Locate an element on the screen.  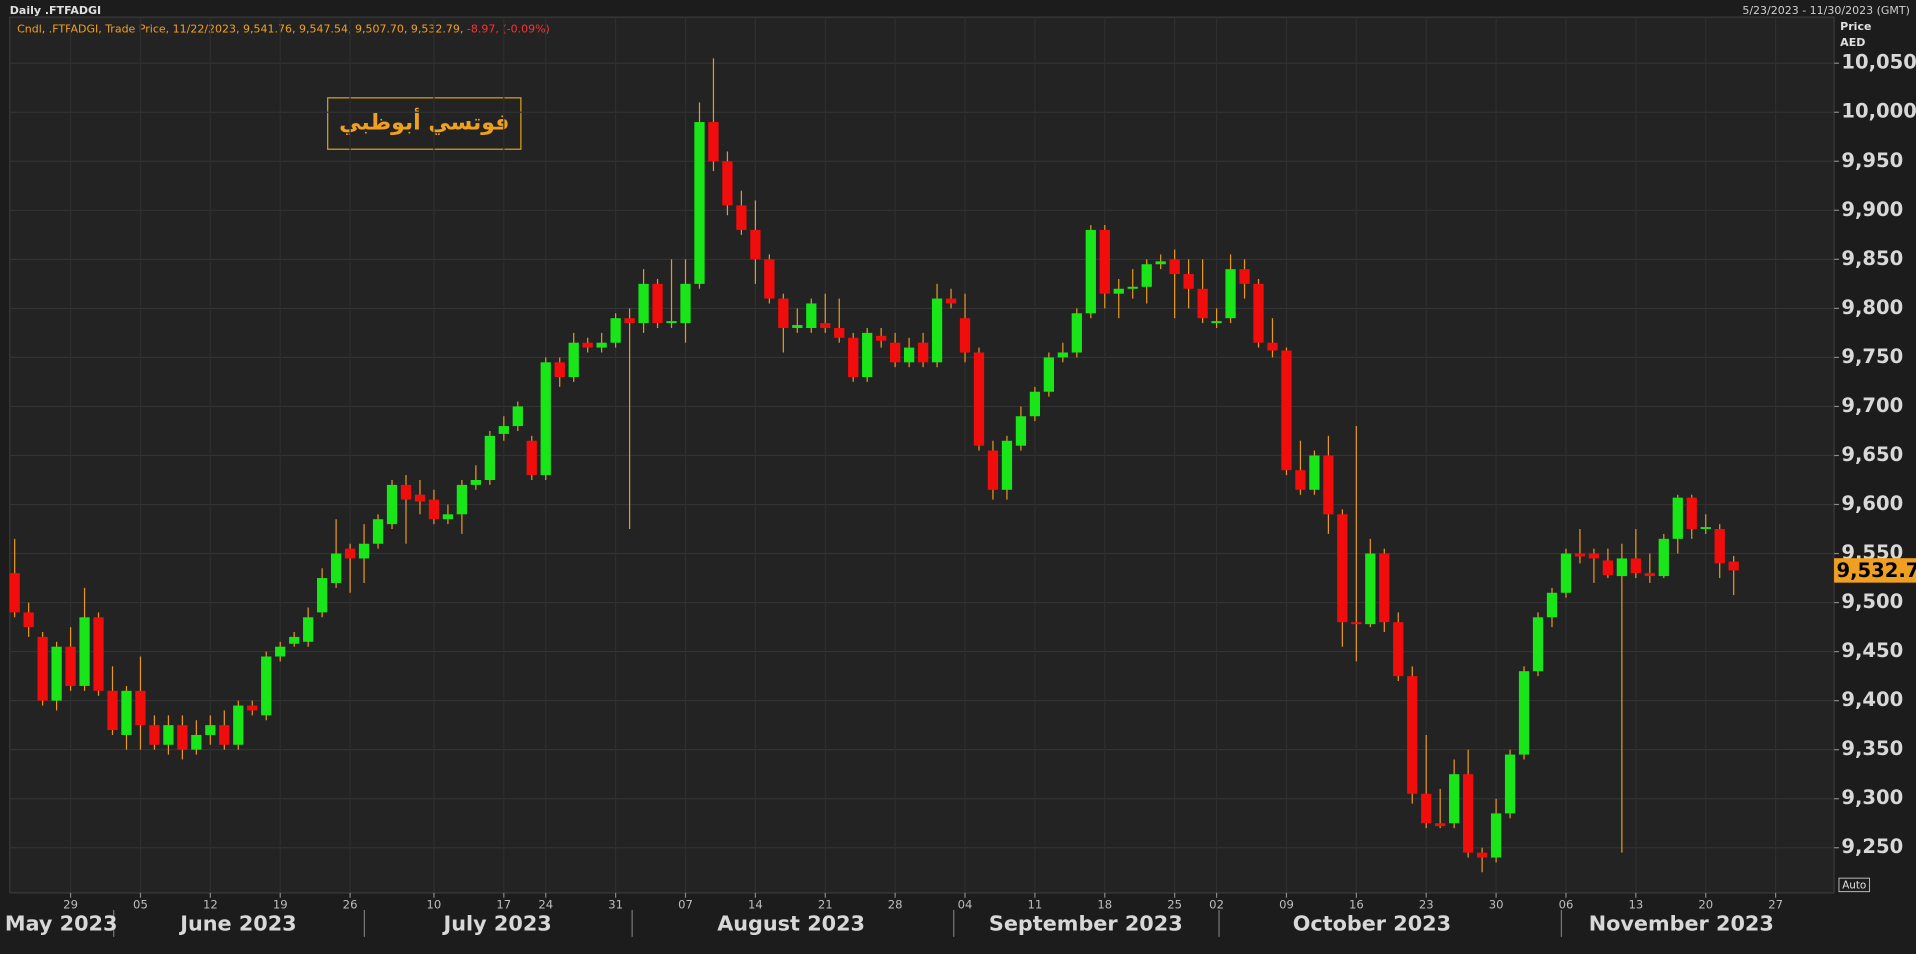
y-tick-label: 9,900 is located at coordinates (1872, 209).